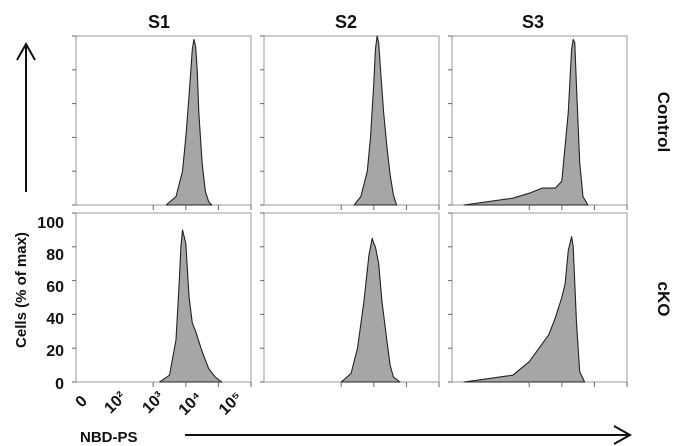 The height and width of the screenshot is (446, 678). I want to click on y-tick-label: 100, so click(50, 223).